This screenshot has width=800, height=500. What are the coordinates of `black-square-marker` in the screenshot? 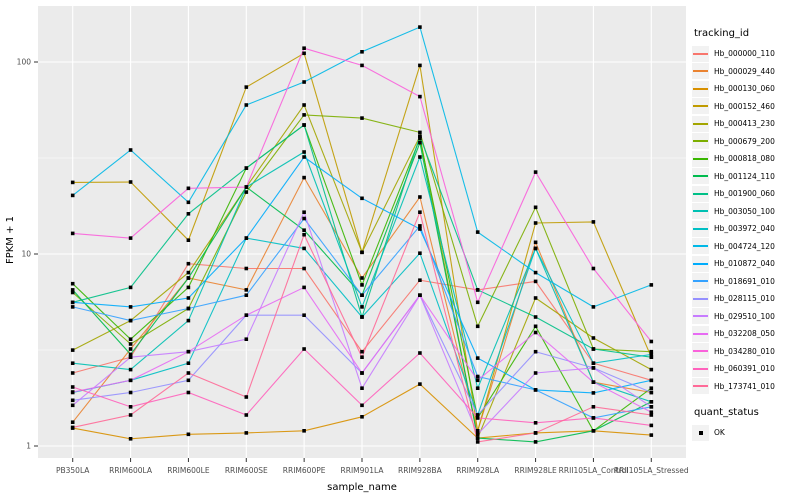 It's located at (700, 432).